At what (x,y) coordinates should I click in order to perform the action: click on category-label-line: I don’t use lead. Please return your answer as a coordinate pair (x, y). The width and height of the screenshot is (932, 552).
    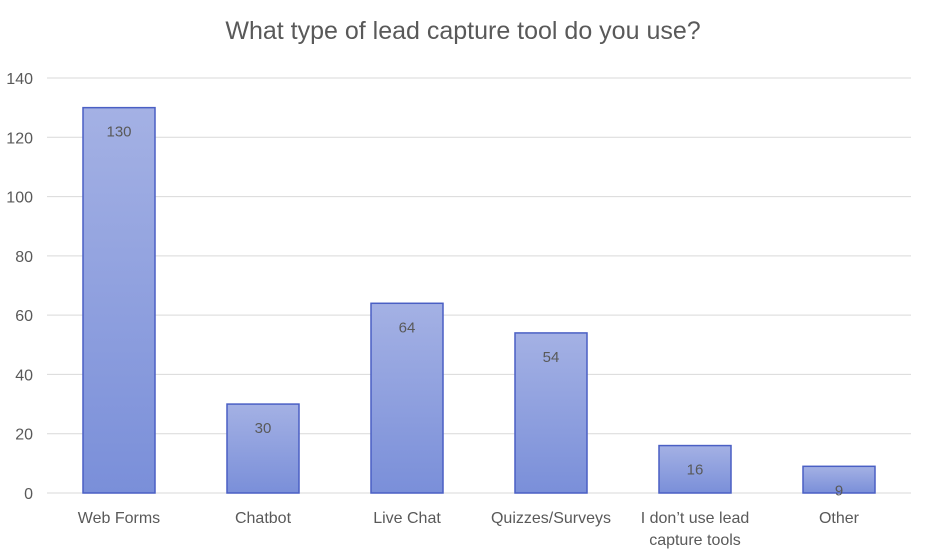
    Looking at the image, I should click on (695, 518).